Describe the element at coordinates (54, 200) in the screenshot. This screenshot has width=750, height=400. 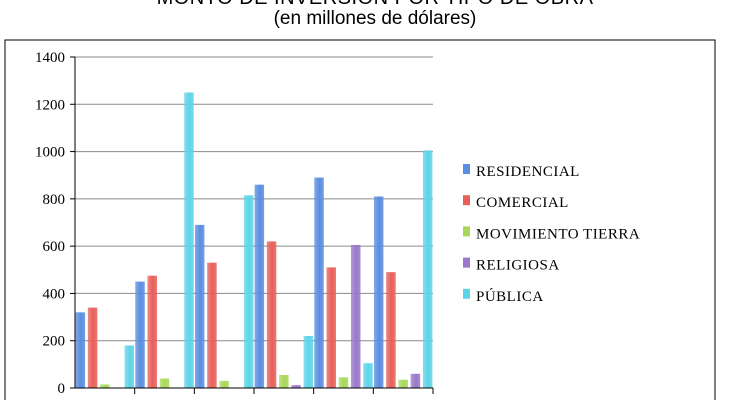
I see `y-tick-label: 800` at that location.